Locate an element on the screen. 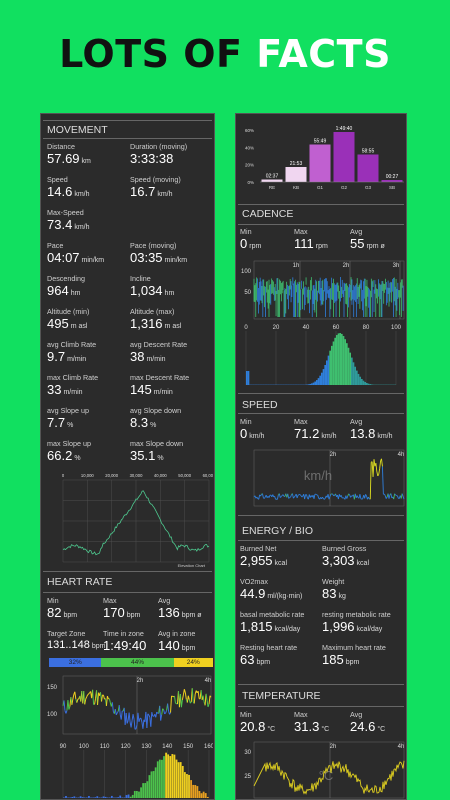 The height and width of the screenshot is (800, 450). elevation-caption: Elevation Chart is located at coordinates (192, 565).